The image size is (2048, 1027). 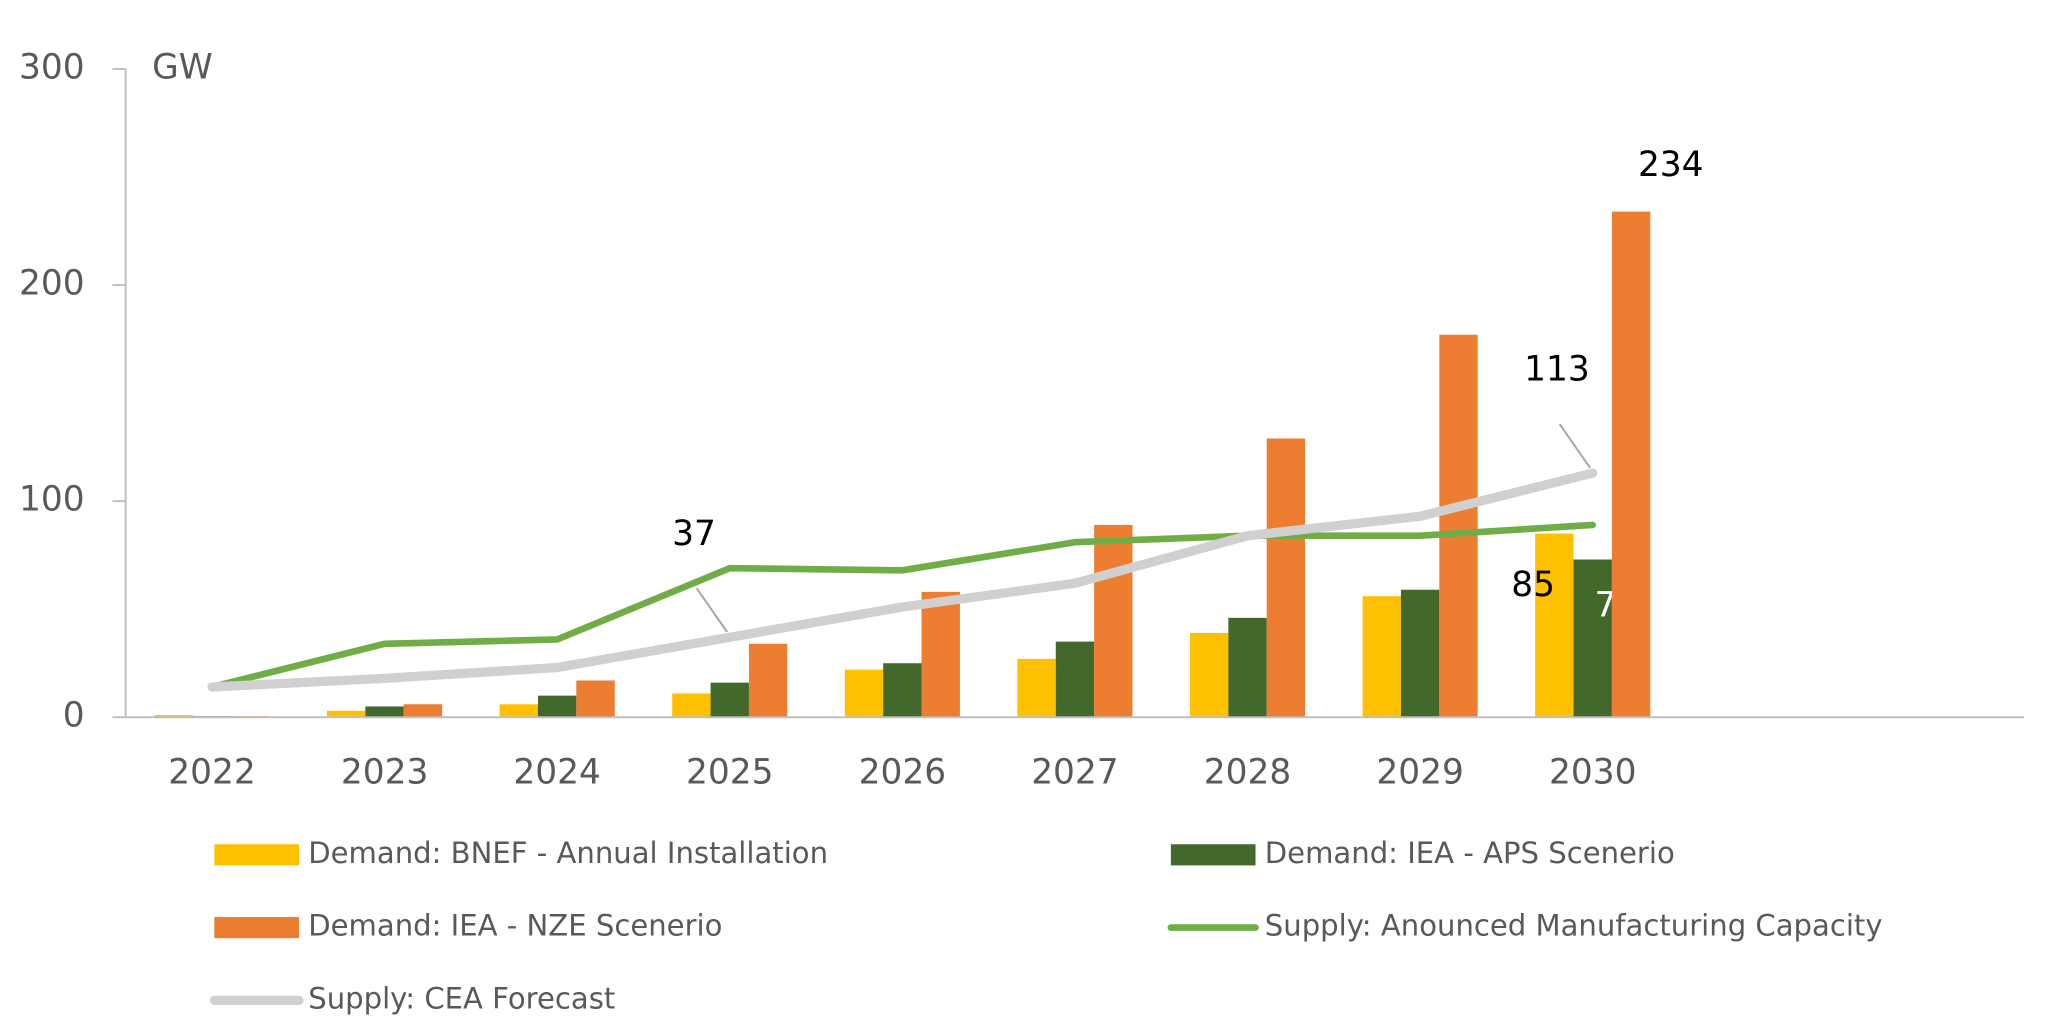 I want to click on data-label: 85, so click(x=1533, y=585).